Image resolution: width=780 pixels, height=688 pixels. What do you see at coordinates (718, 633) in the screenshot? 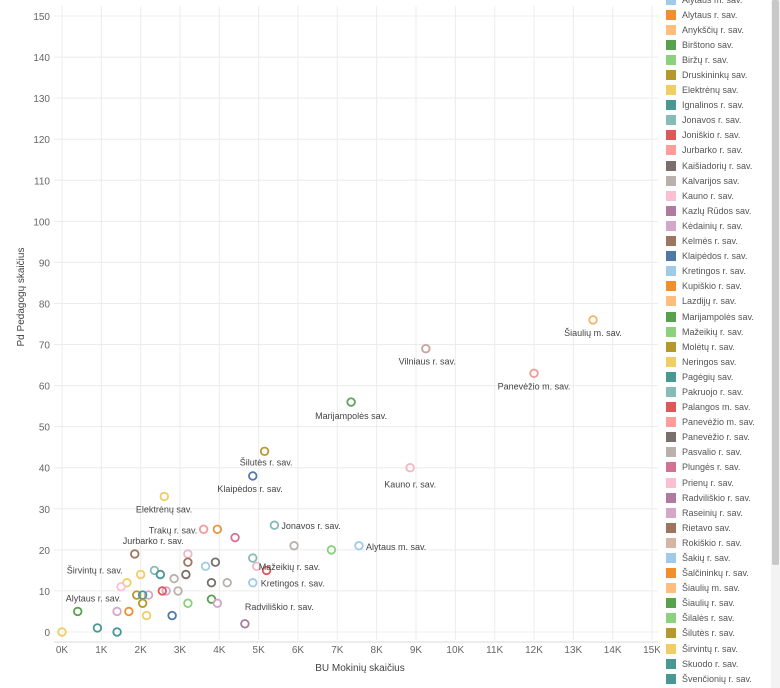
I see `legend-item: Šilutės r. sav.` at bounding box center [718, 633].